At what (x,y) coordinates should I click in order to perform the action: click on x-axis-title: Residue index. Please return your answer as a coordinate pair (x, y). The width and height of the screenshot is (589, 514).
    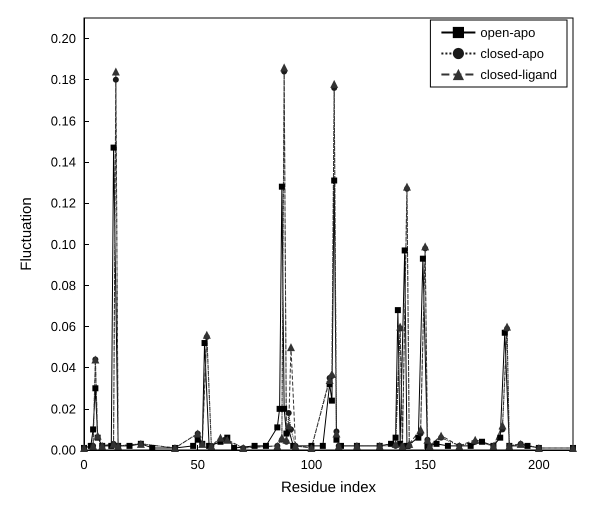
    Looking at the image, I should click on (328, 487).